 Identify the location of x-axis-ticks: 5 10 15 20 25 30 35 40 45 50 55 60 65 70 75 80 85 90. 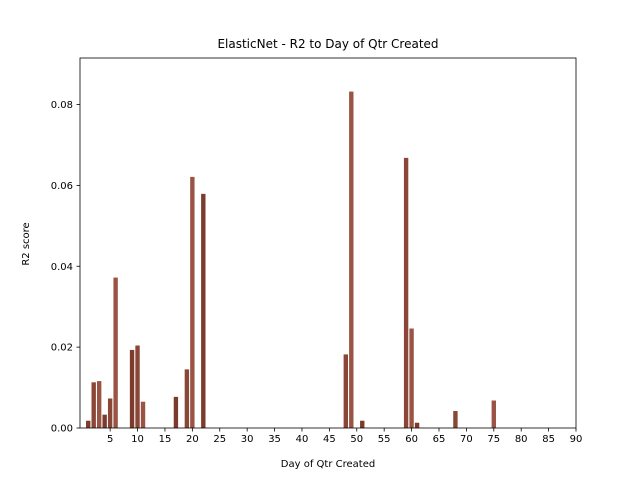
(344, 436).